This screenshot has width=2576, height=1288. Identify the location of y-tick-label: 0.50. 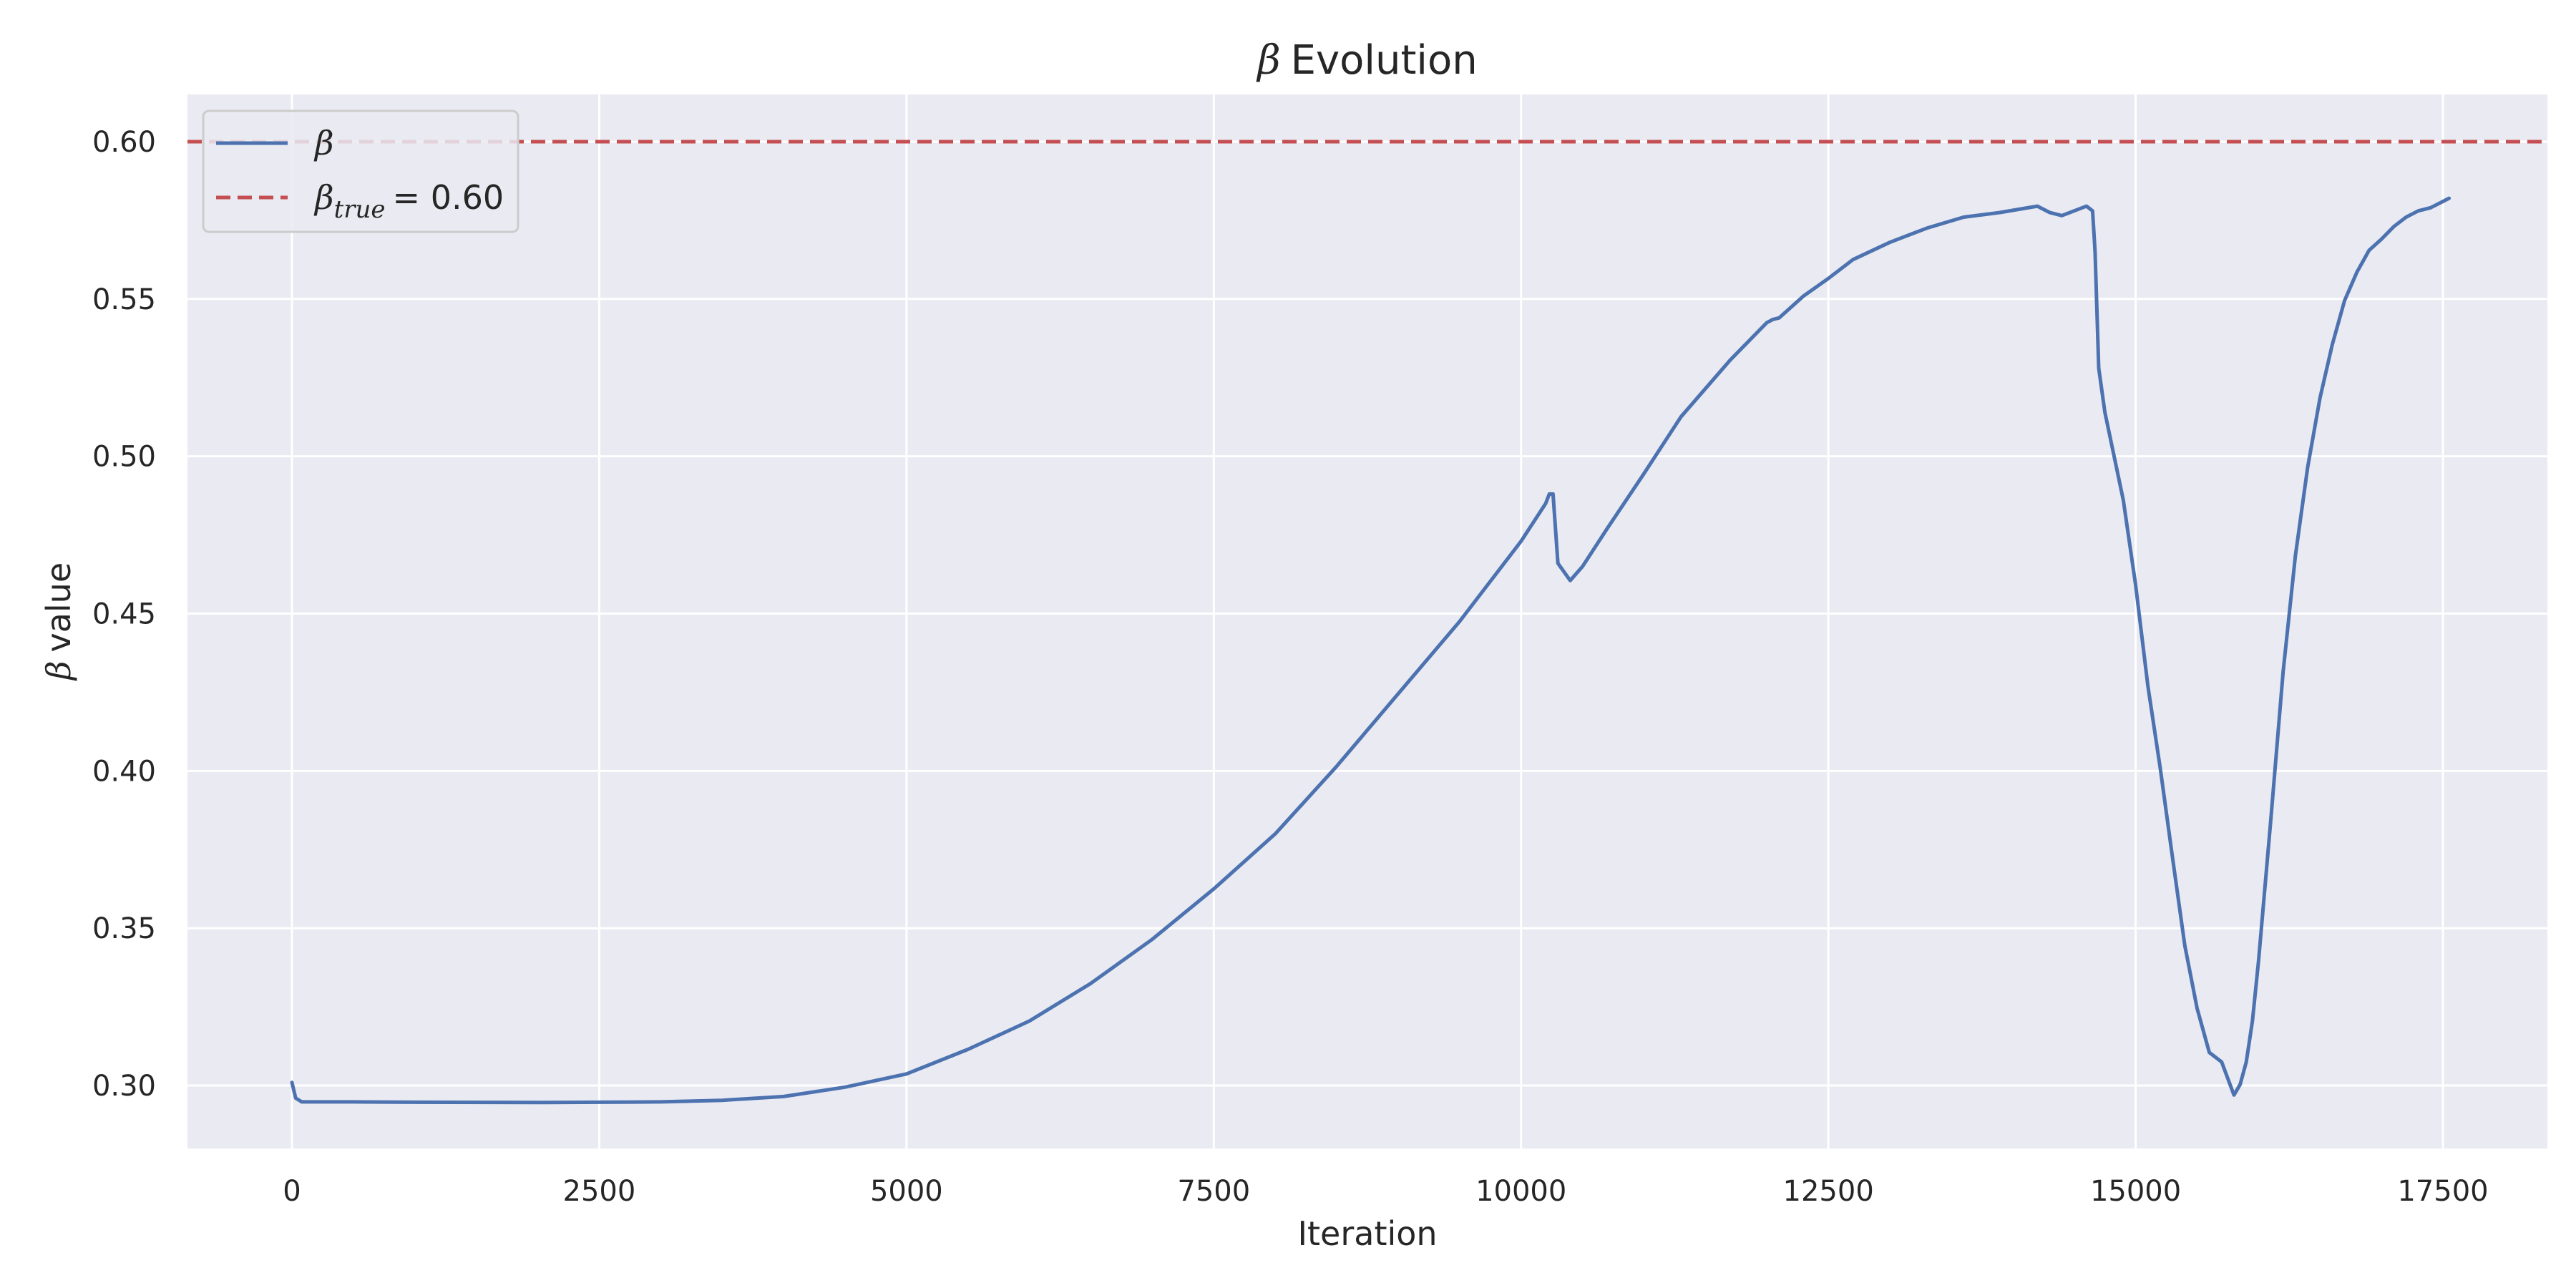
(124, 457).